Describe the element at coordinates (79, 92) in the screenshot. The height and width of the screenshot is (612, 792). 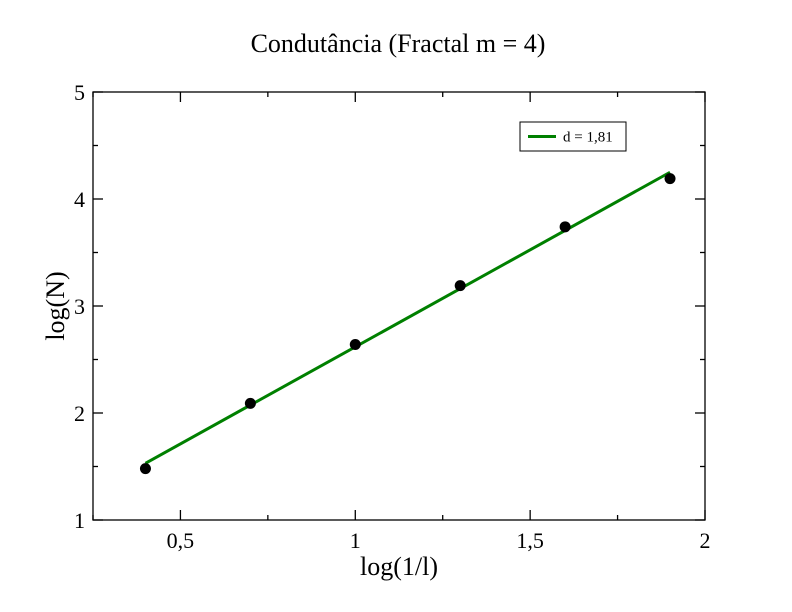
I see `y-tick-label: 5` at that location.